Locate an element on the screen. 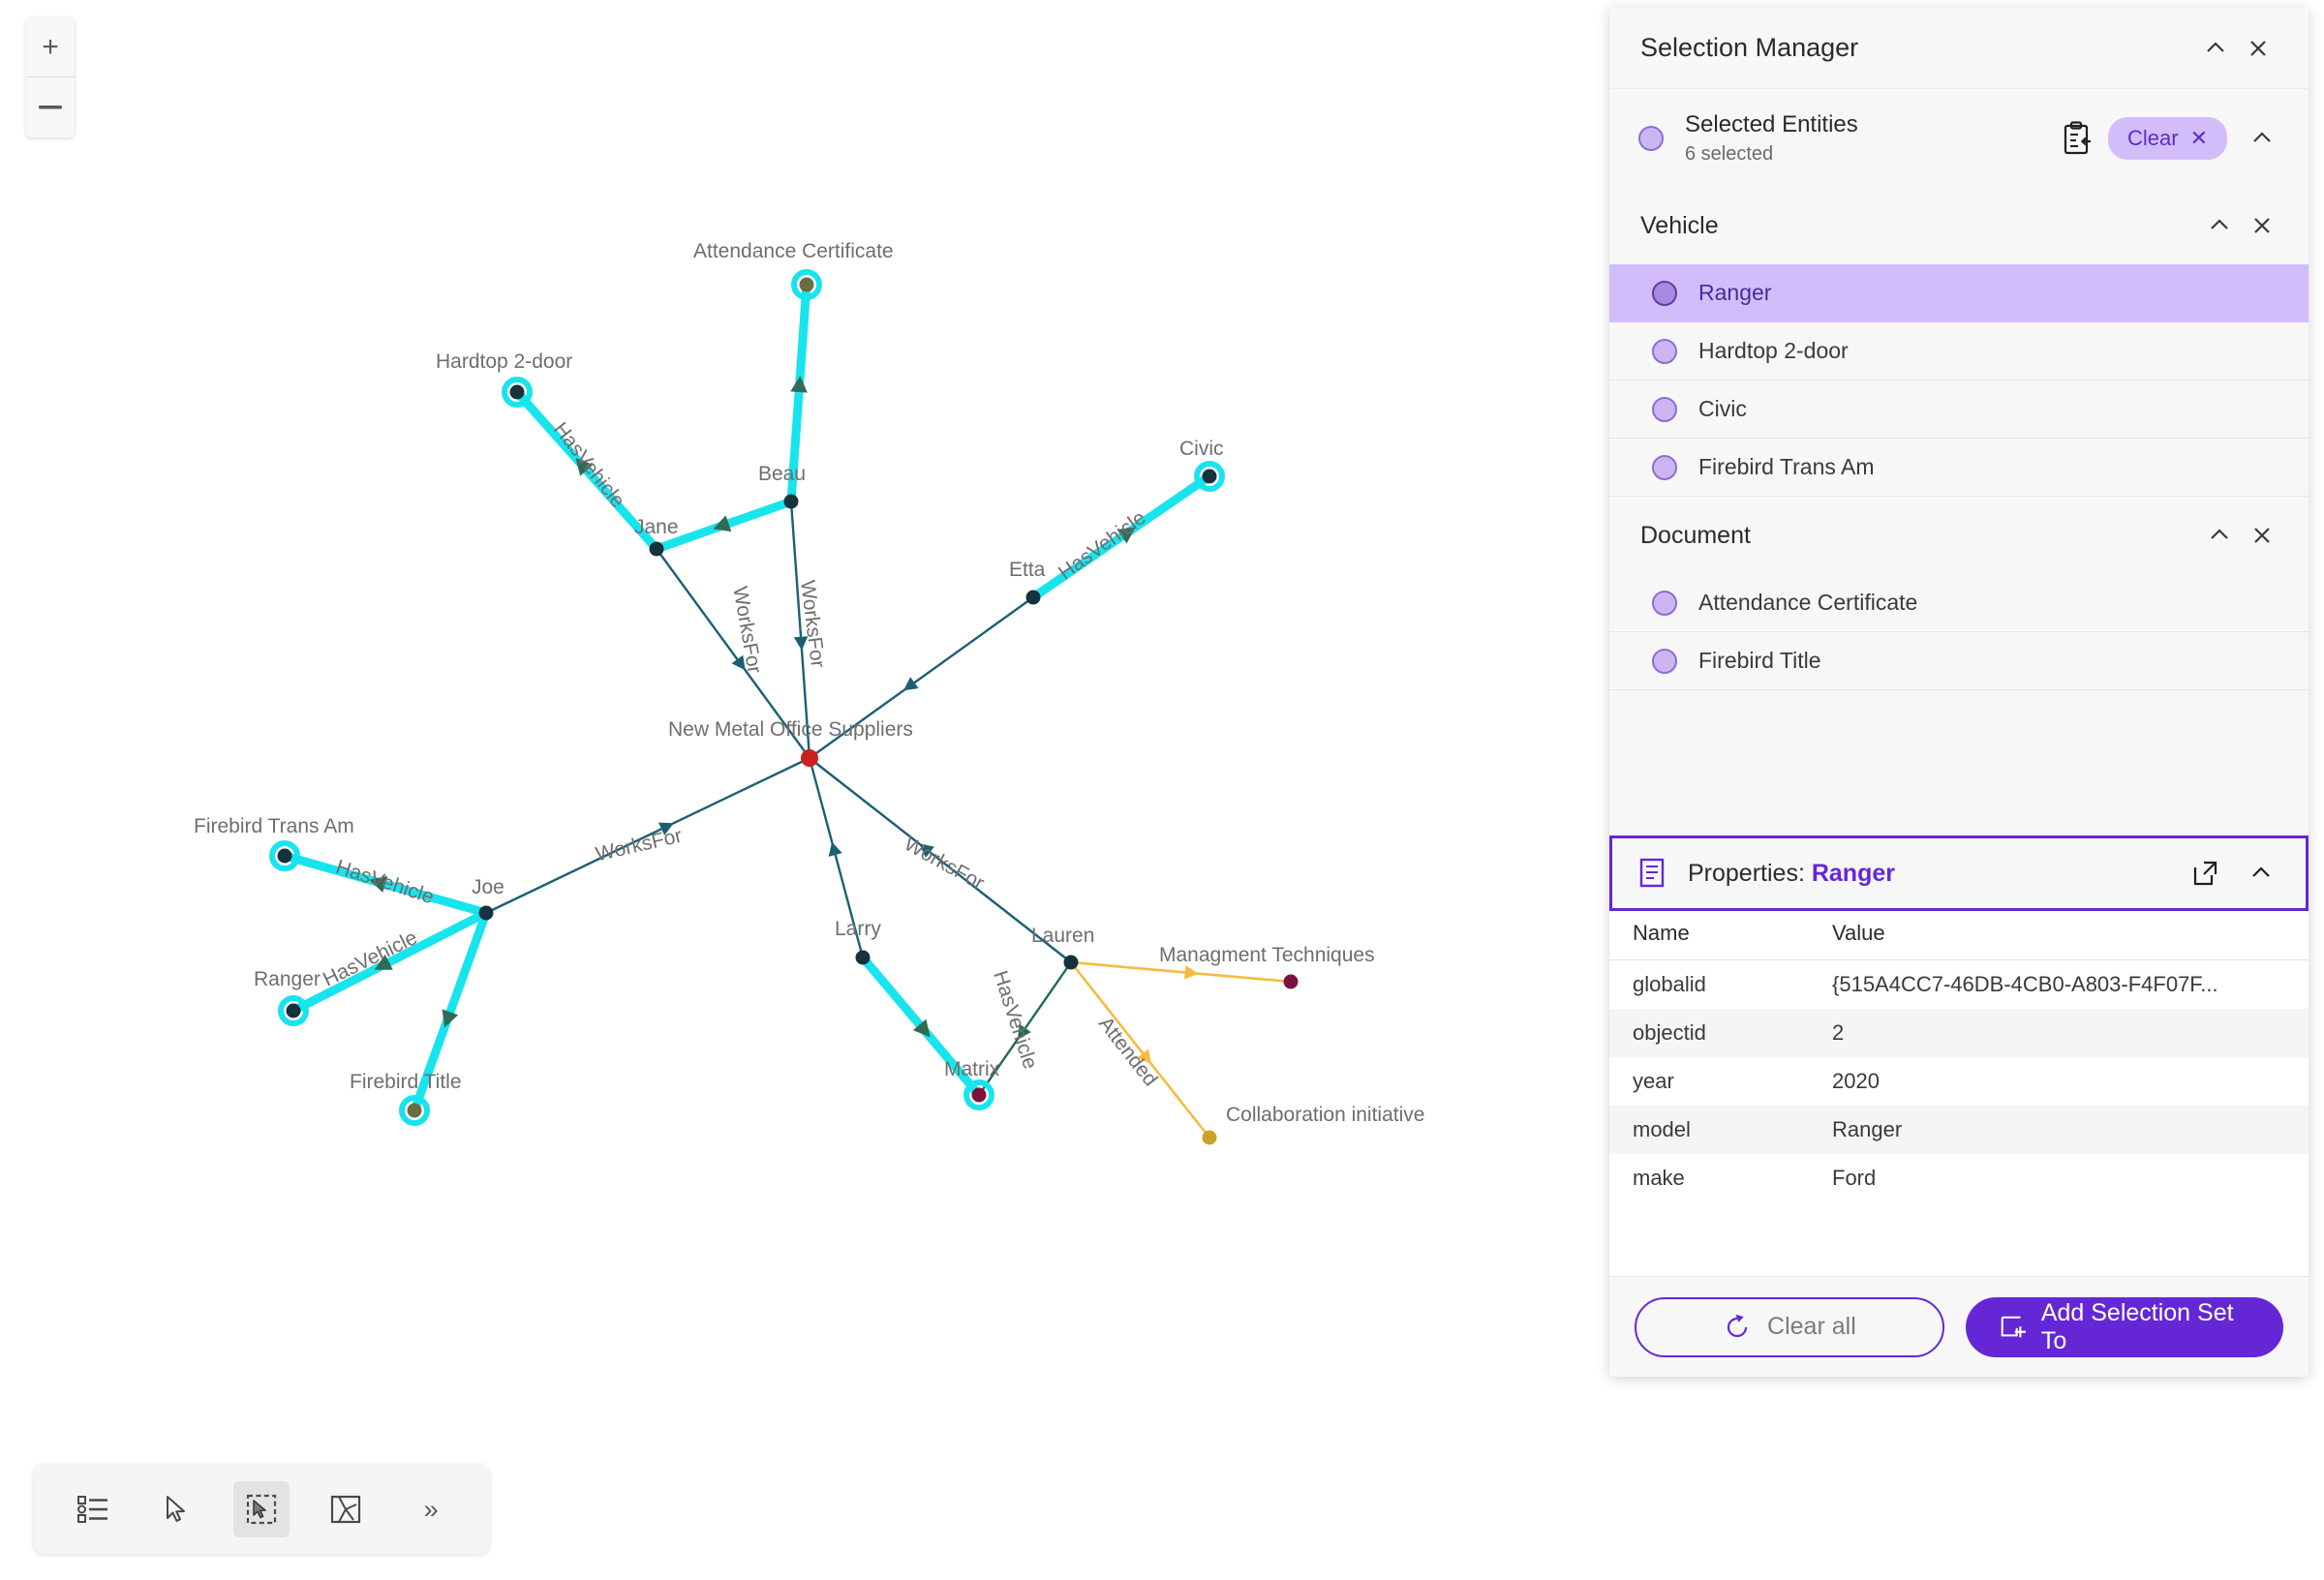 The width and height of the screenshot is (2324, 1580). selection-list-scroll: Selected Entities 6 selected Clear is located at coordinates (1959, 462).